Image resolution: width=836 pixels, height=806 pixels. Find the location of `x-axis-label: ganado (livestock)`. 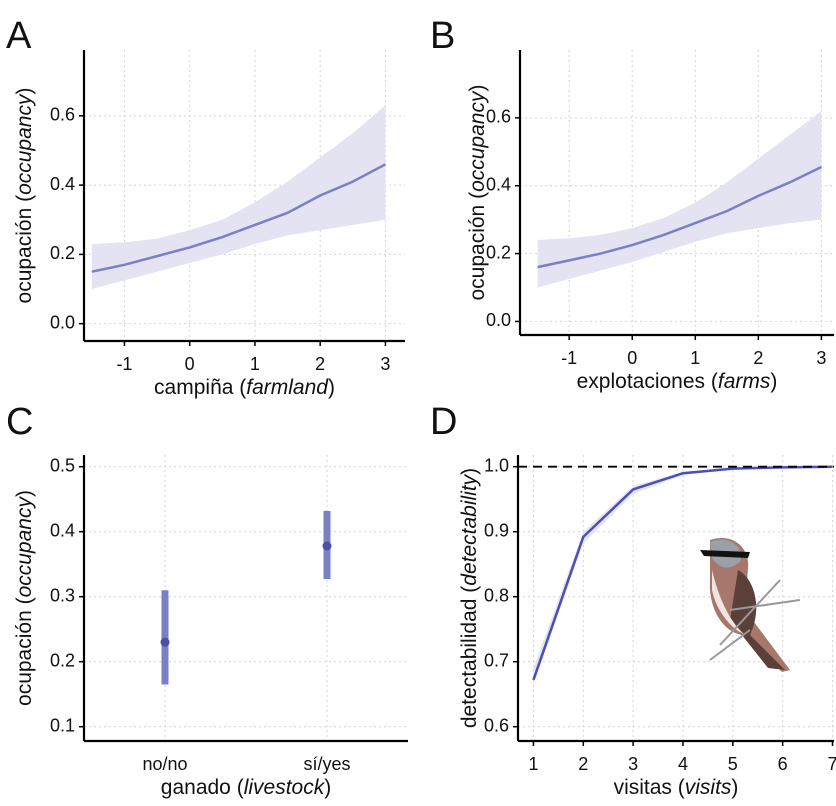

x-axis-label: ganado (livestock) is located at coordinates (246, 787).